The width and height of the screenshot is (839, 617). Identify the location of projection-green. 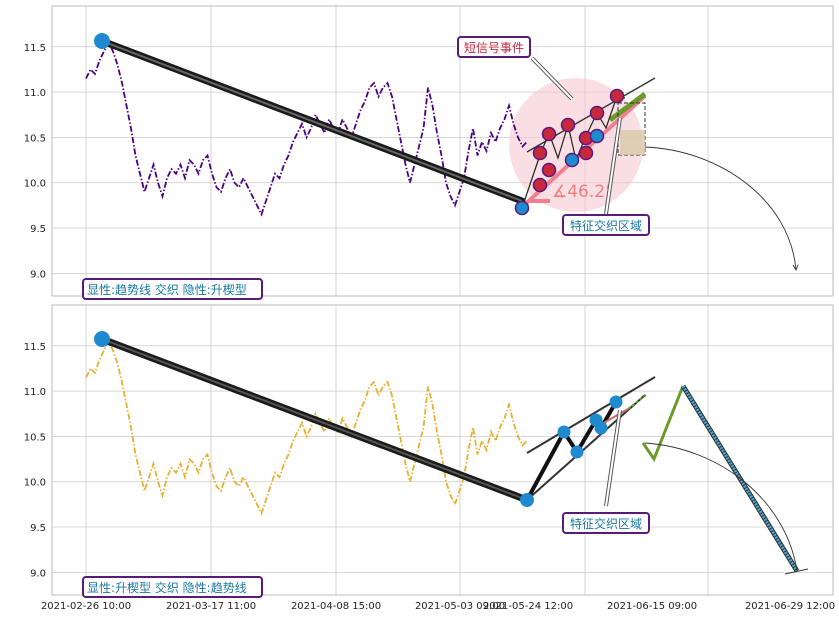
(663, 424).